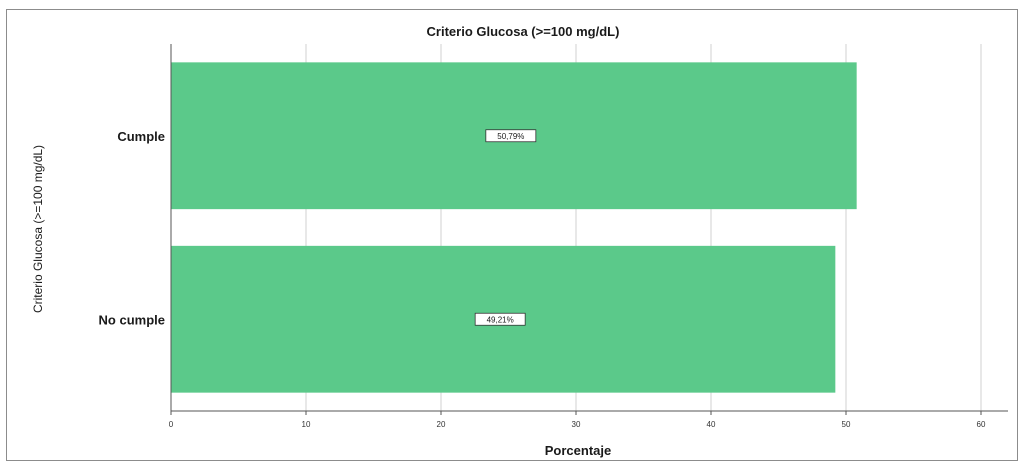 The width and height of the screenshot is (1024, 465). I want to click on category-label: No cumple, so click(132, 319).